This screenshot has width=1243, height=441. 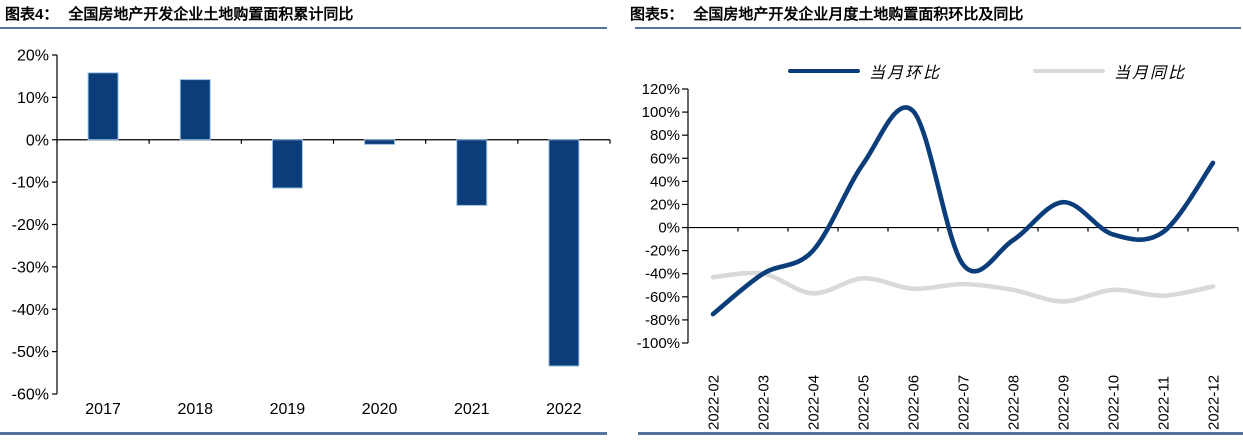 I want to click on x-tick-label: 2018, so click(x=195, y=409).